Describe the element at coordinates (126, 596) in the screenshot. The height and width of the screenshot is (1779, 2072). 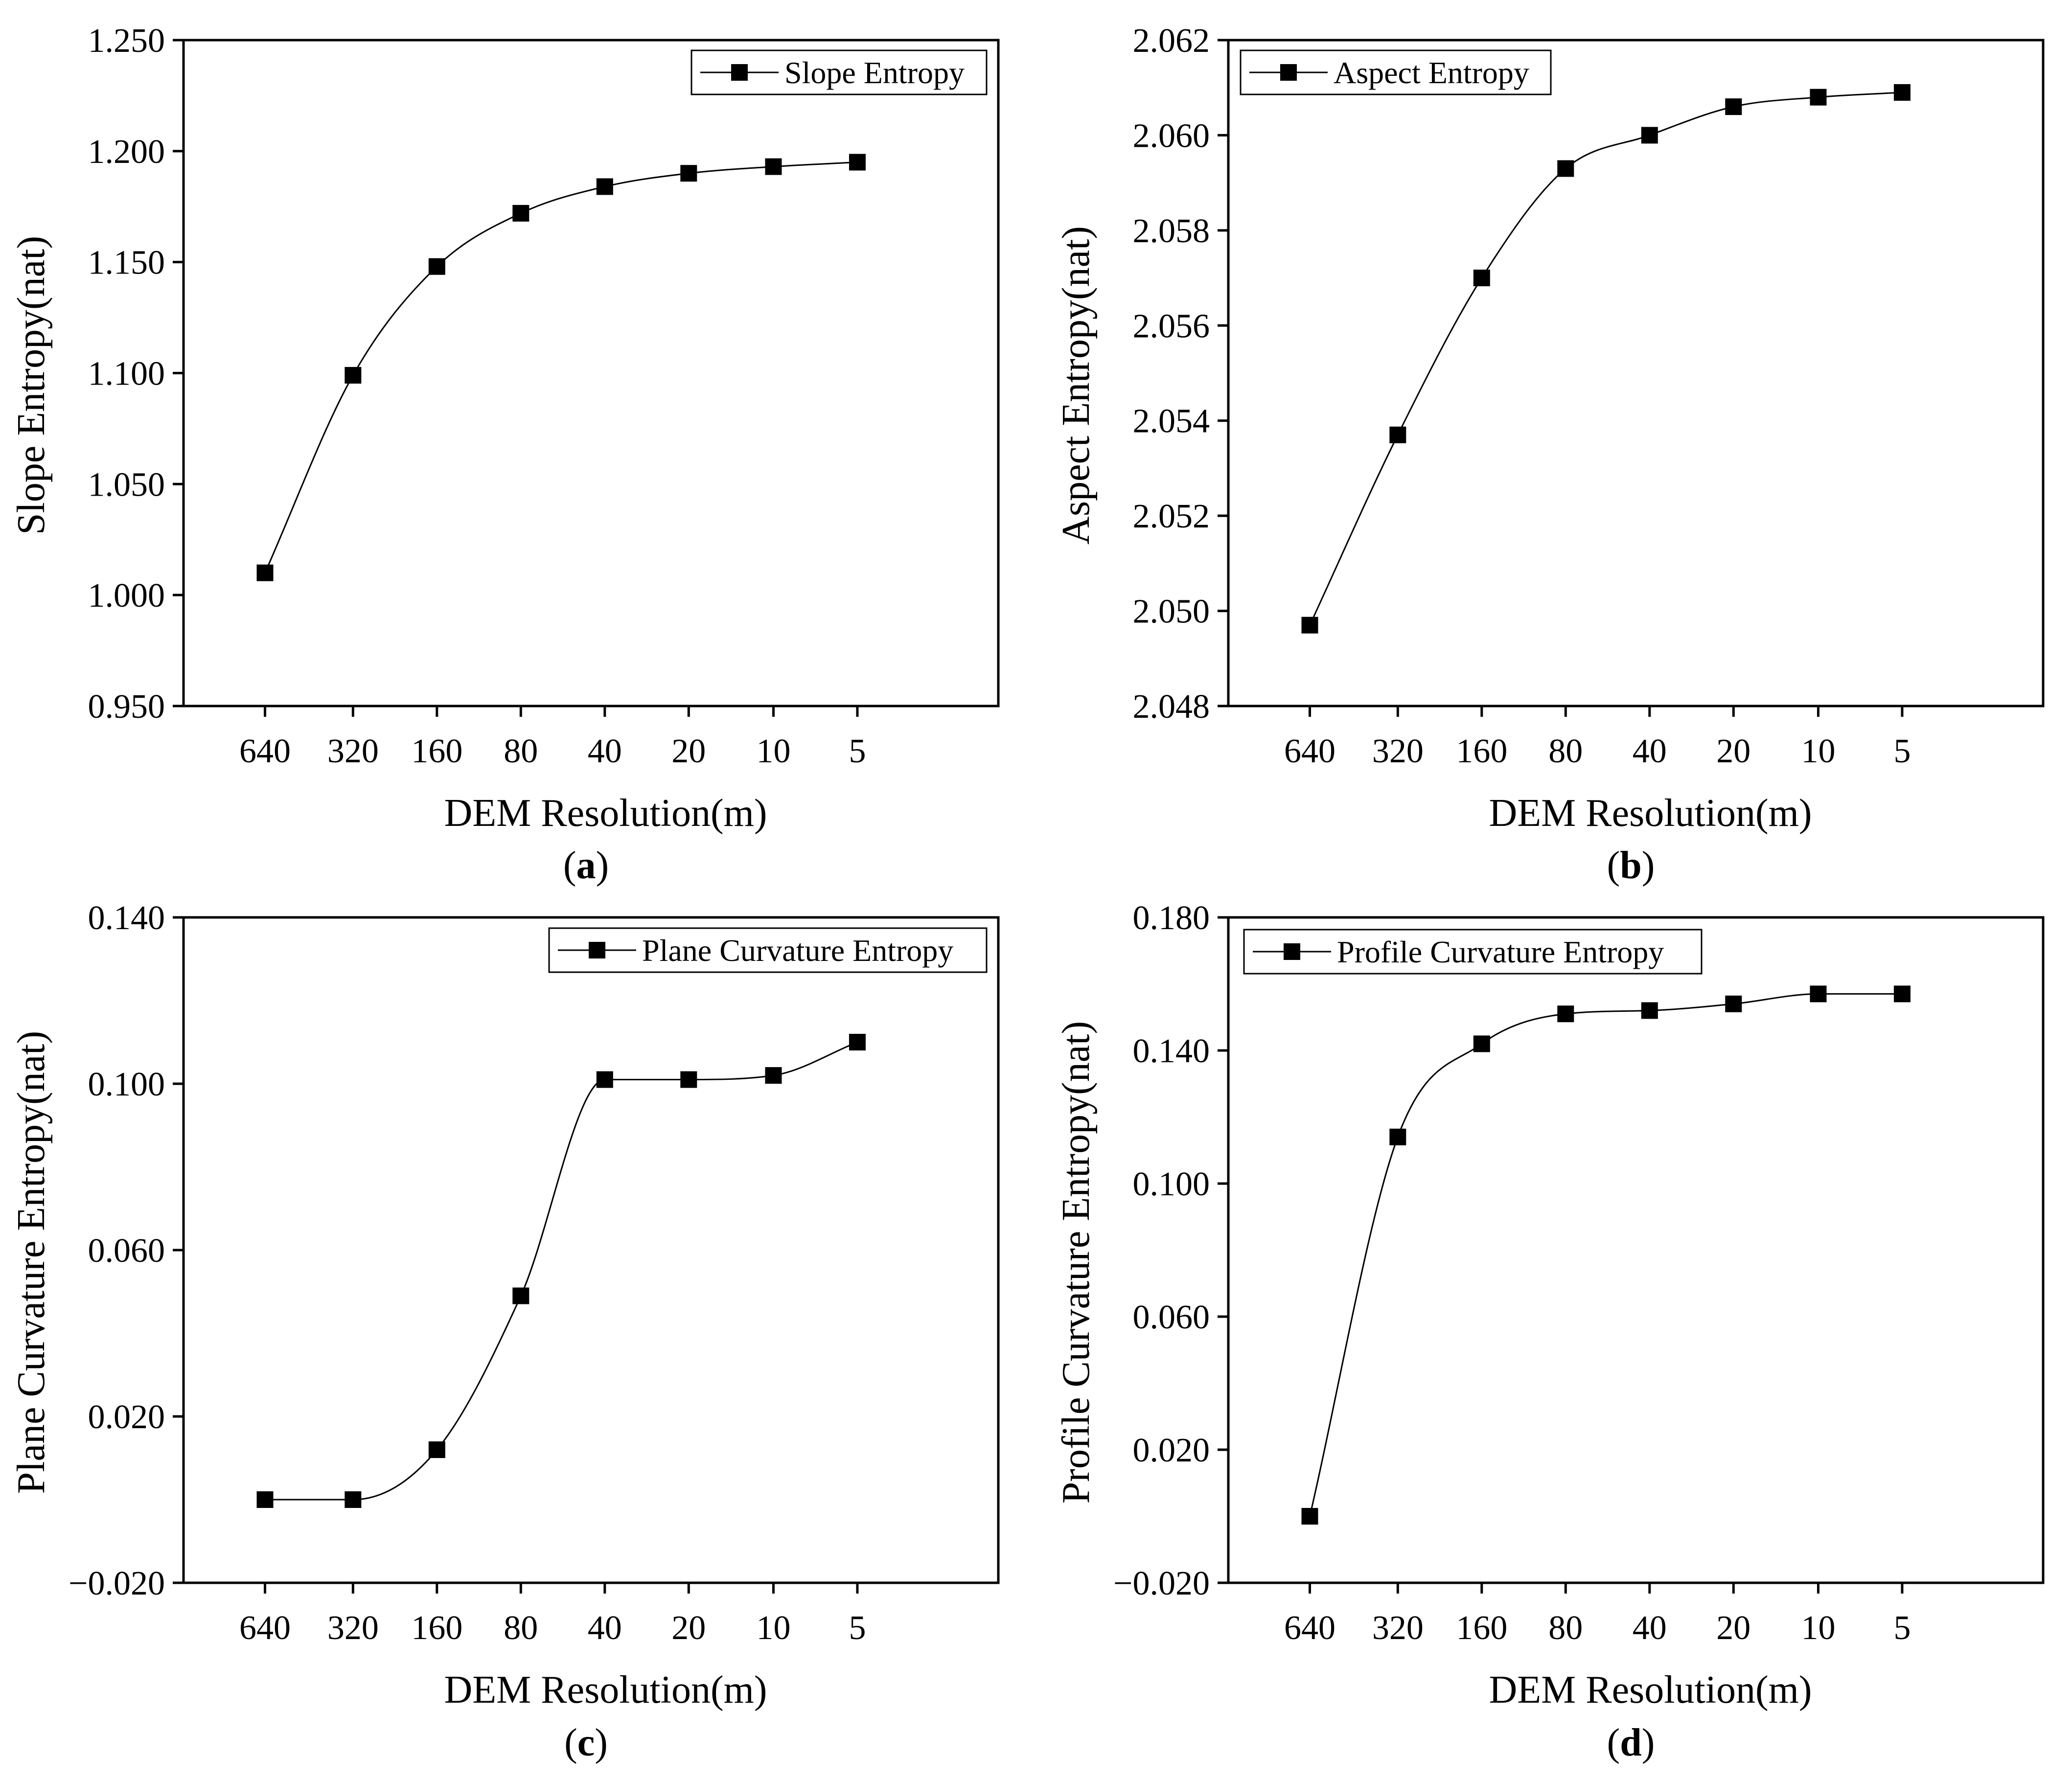
I see `y-tick-label: 1.000` at that location.